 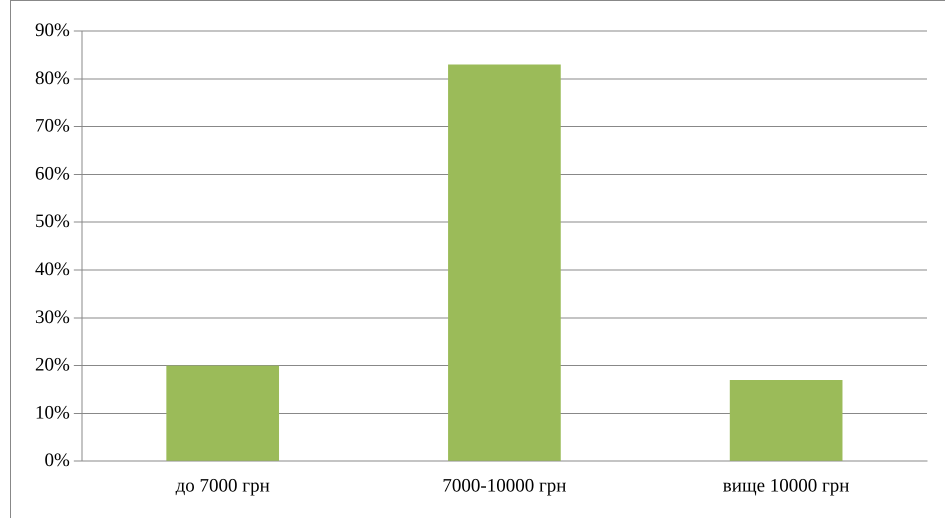 I want to click on y-tick-label: 60%, so click(x=52, y=173).